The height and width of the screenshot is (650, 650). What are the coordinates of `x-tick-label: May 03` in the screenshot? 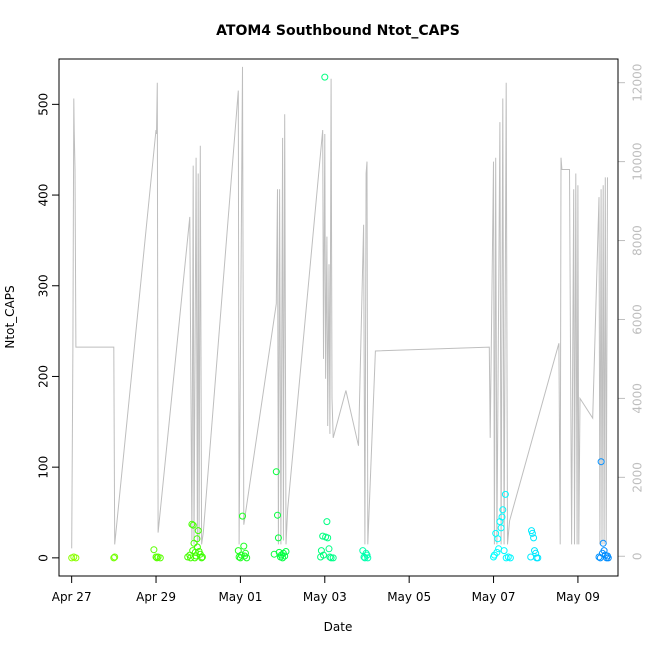 It's located at (325, 597).